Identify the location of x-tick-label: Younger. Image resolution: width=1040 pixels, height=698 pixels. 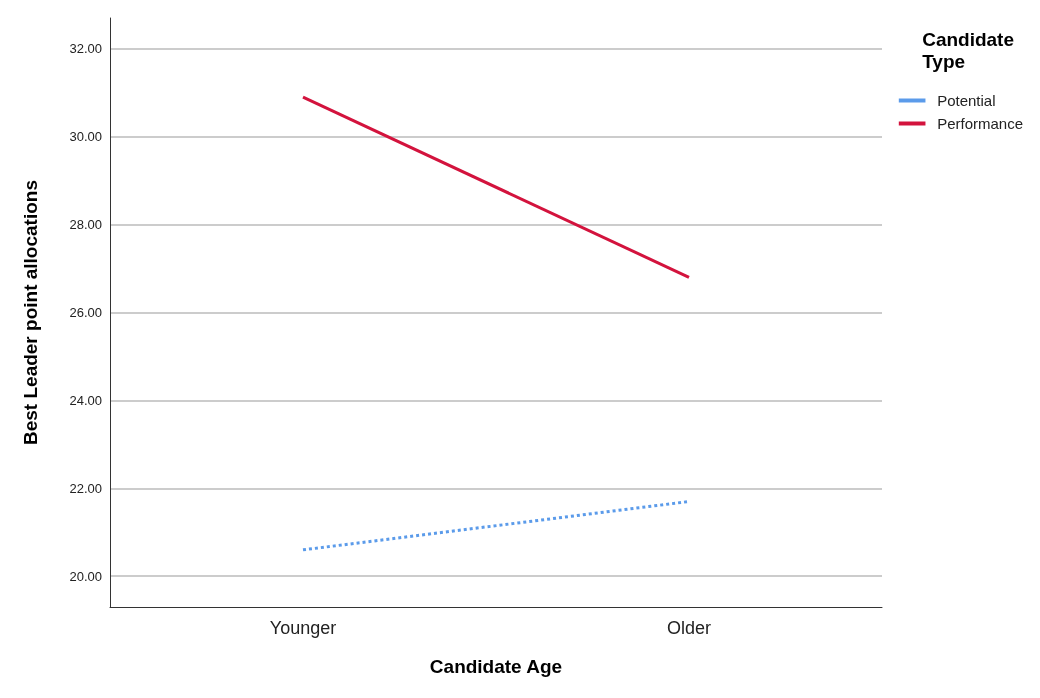
(303, 628).